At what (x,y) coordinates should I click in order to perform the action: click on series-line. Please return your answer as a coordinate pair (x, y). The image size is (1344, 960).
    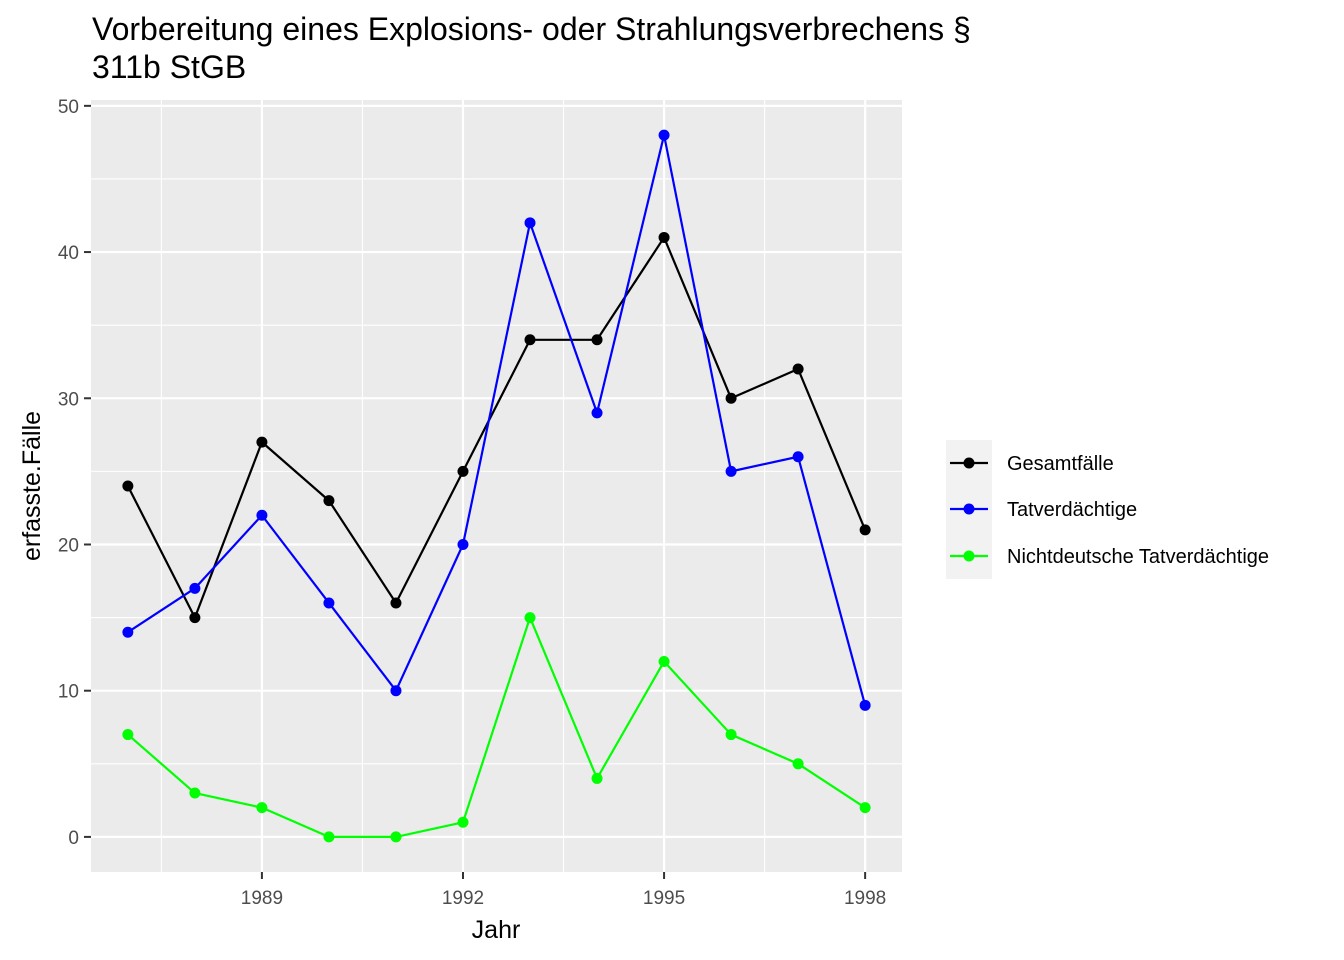
    Looking at the image, I should click on (496, 727).